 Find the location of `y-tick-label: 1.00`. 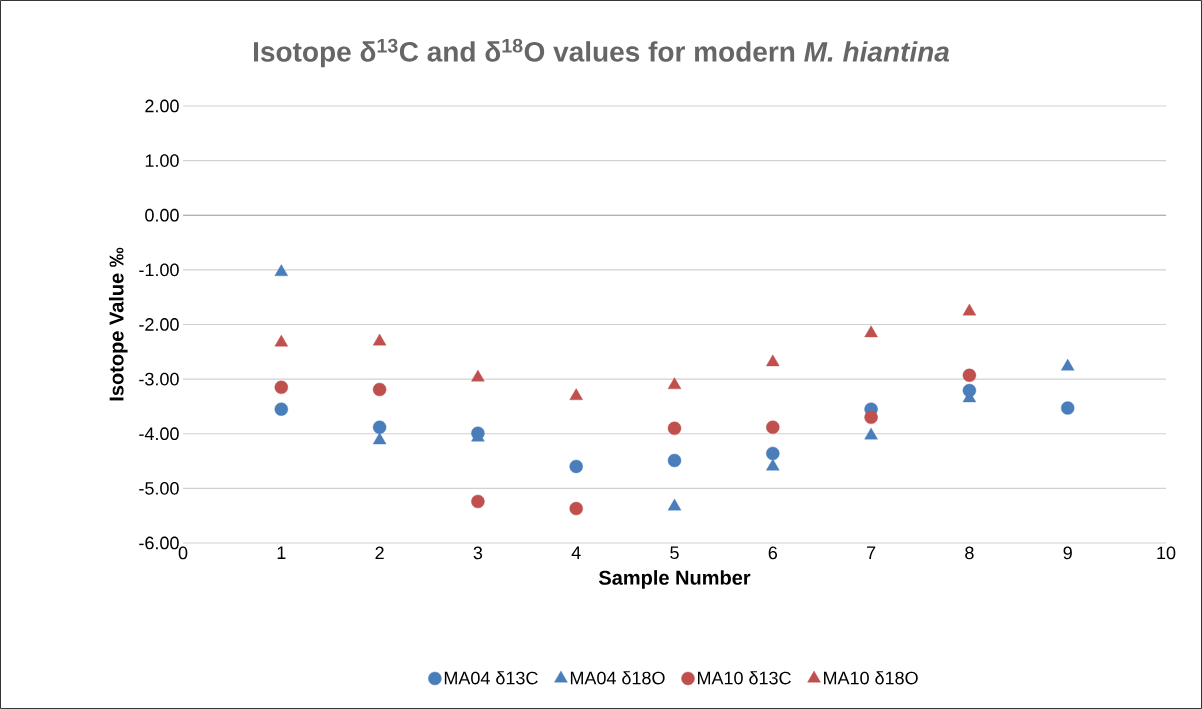

y-tick-label: 1.00 is located at coordinates (162, 160).